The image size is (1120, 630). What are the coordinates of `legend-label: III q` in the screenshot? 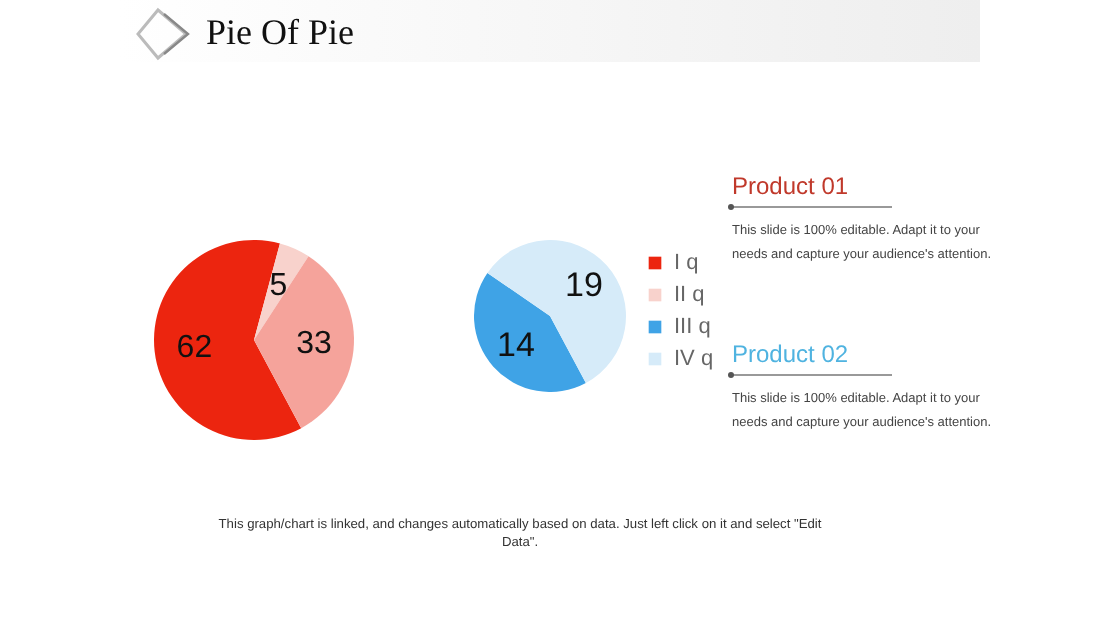 It's located at (692, 327).